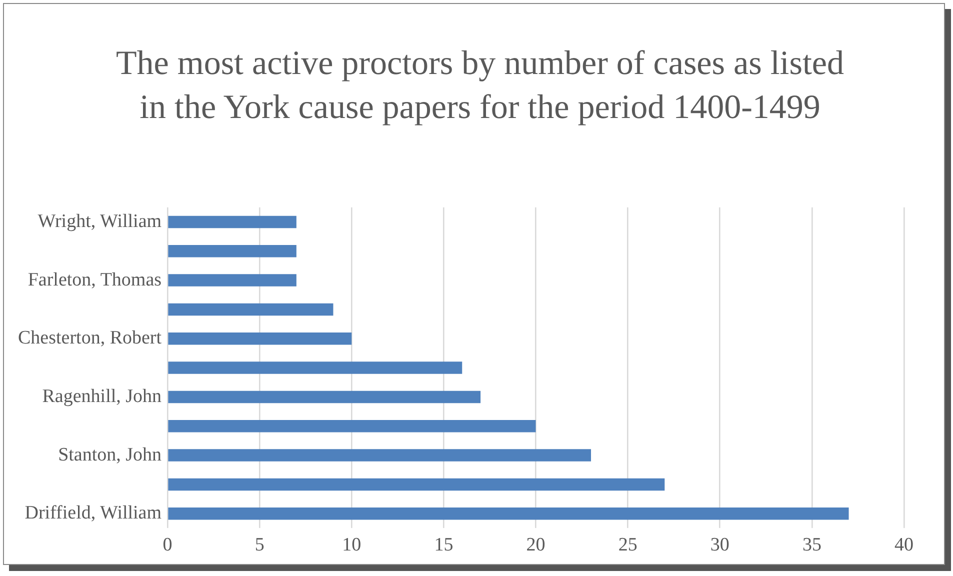 Image resolution: width=953 pixels, height=576 pixels. I want to click on y-tick-label: Driffield, William, so click(93, 513).